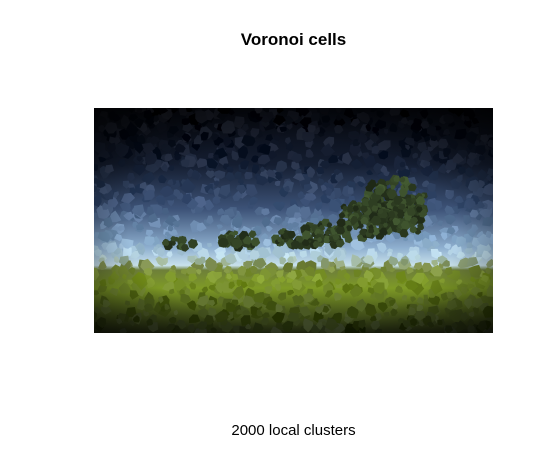  What do you see at coordinates (293, 430) in the screenshot?
I see `figure-caption: 2000 local clusters` at bounding box center [293, 430].